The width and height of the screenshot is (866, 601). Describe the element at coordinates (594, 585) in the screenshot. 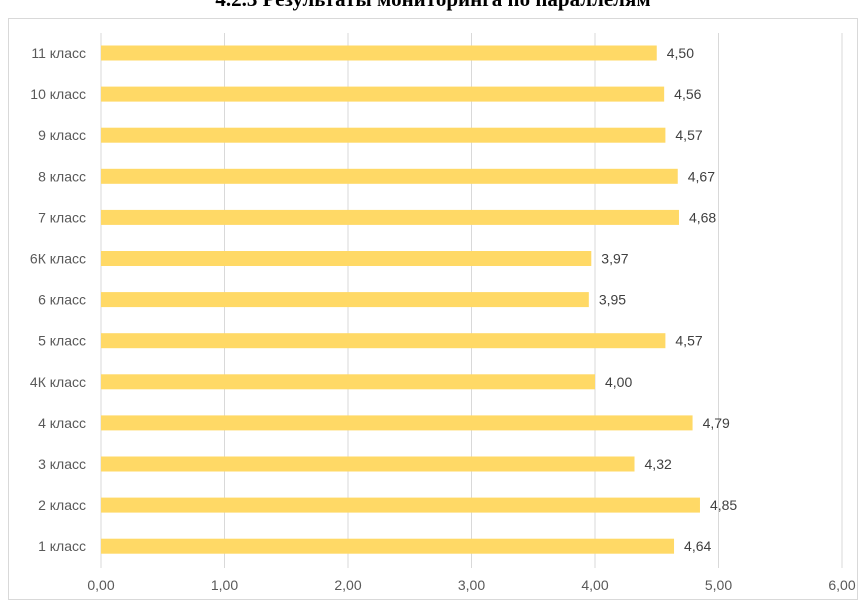

I see `x-tick-label: 4,00` at that location.